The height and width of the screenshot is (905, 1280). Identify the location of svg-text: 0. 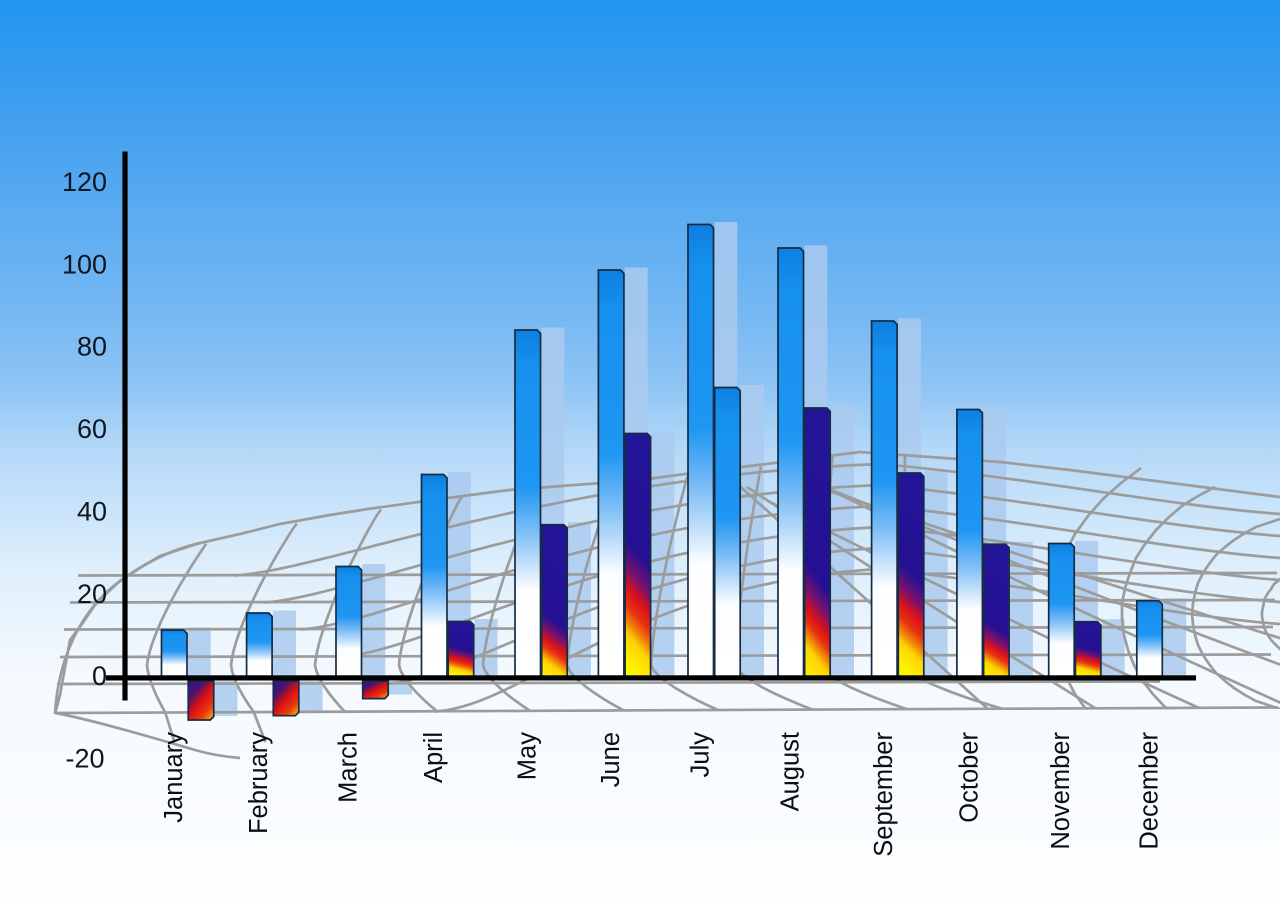
(99, 676).